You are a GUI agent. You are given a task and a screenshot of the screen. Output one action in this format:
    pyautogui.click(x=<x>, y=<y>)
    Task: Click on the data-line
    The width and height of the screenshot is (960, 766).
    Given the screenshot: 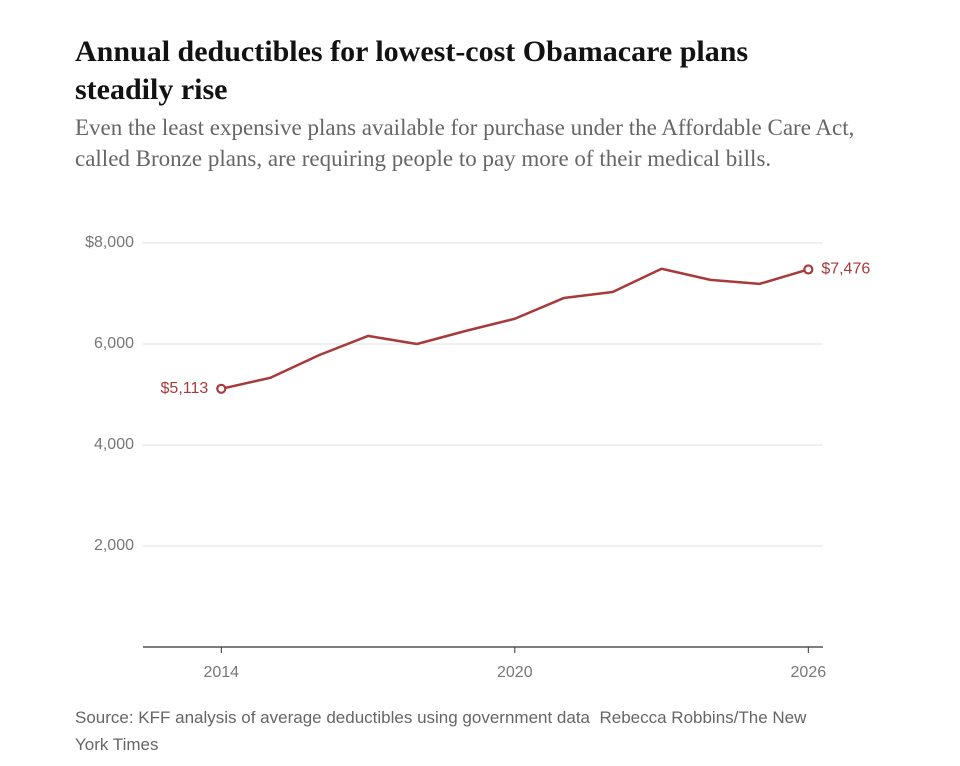 What is the action you would take?
    pyautogui.click(x=514, y=329)
    